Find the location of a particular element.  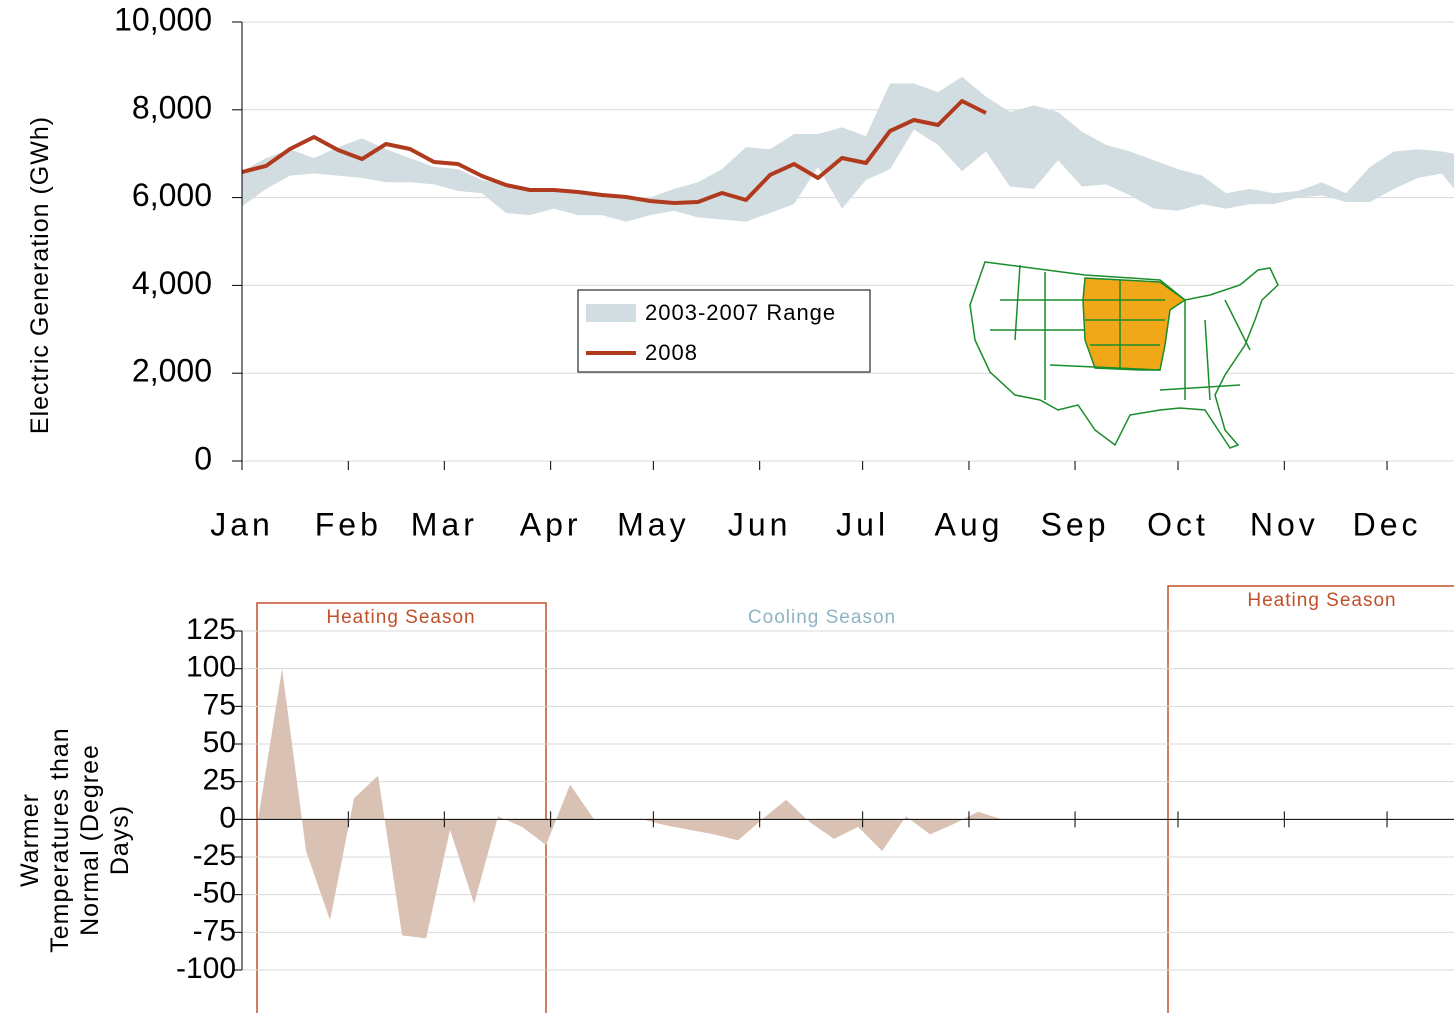

x-tick-label: Jul is located at coordinates (862, 524).